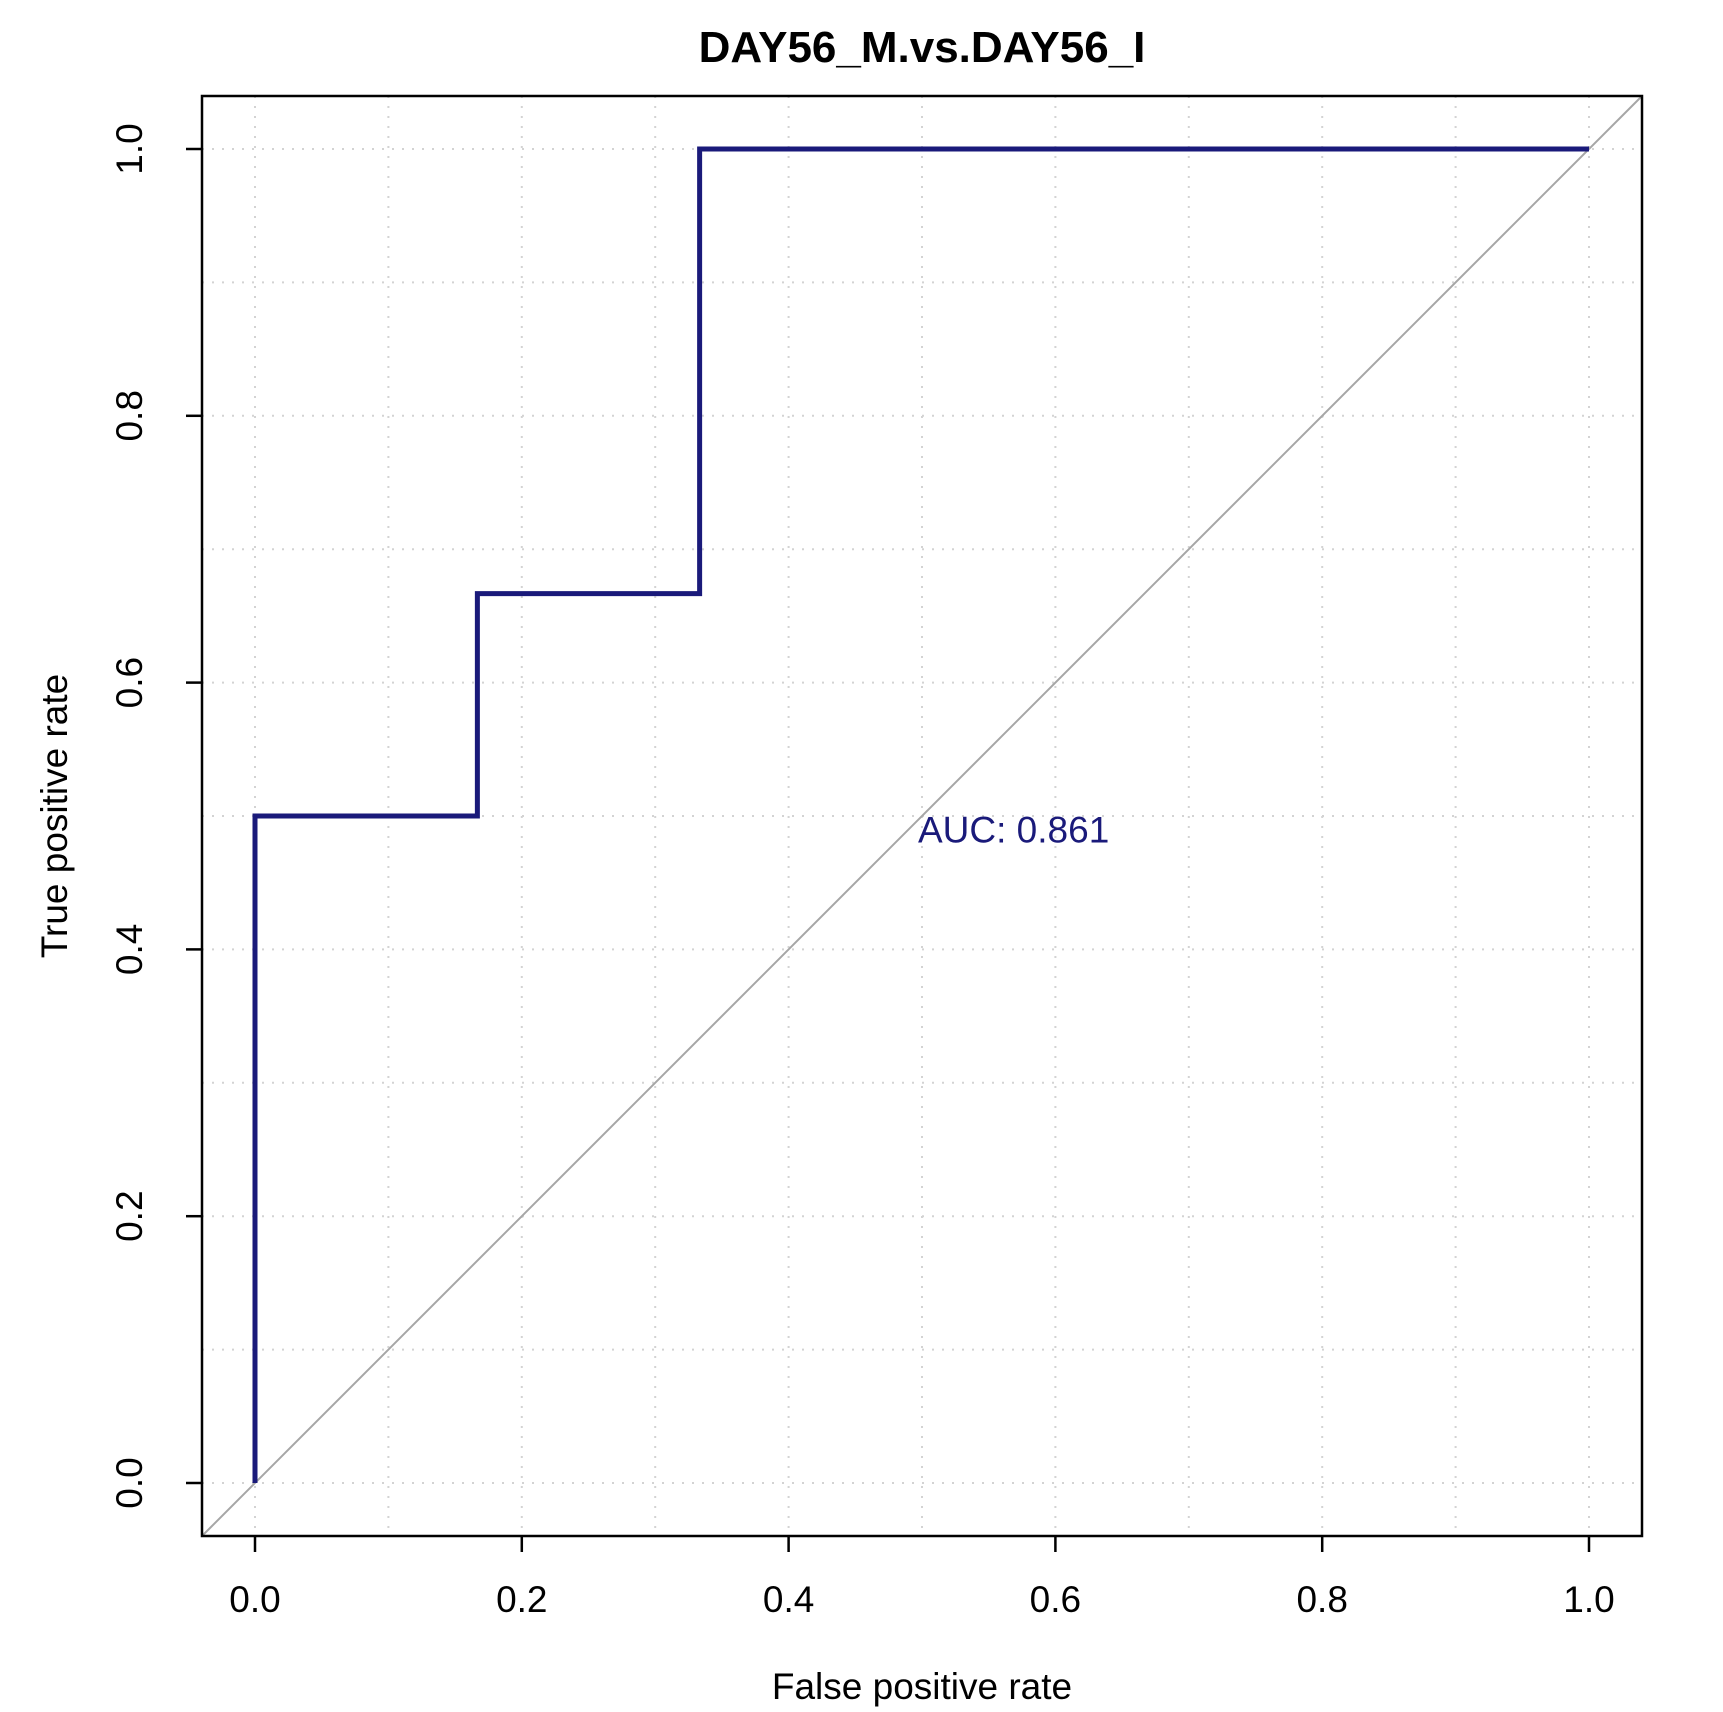 The width and height of the screenshot is (1723, 1712). I want to click on chart-title: DAY56_M.vs.DAY56_I, so click(922, 47).